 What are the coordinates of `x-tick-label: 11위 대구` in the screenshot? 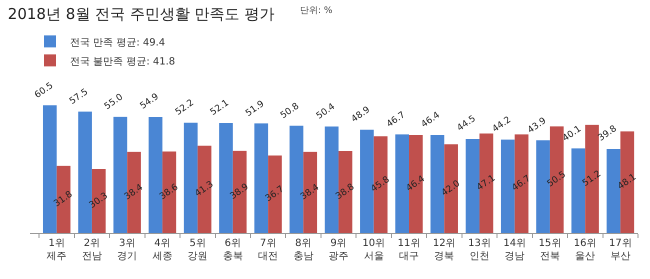 It's located at (409, 250).